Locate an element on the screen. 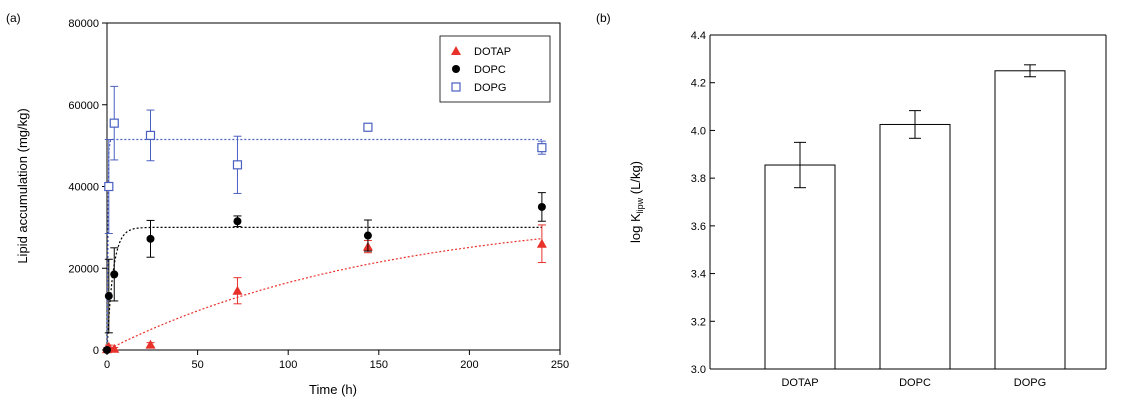 This screenshot has height=399, width=1135. y-axis-label-b: log Klipw (L/kg) is located at coordinates (636, 202).